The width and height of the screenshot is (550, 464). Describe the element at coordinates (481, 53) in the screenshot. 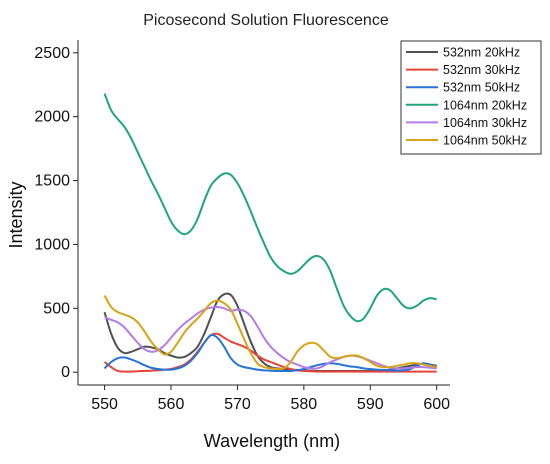

I see `legend-label-532nm-20khz: 532nm 20kHz` at that location.